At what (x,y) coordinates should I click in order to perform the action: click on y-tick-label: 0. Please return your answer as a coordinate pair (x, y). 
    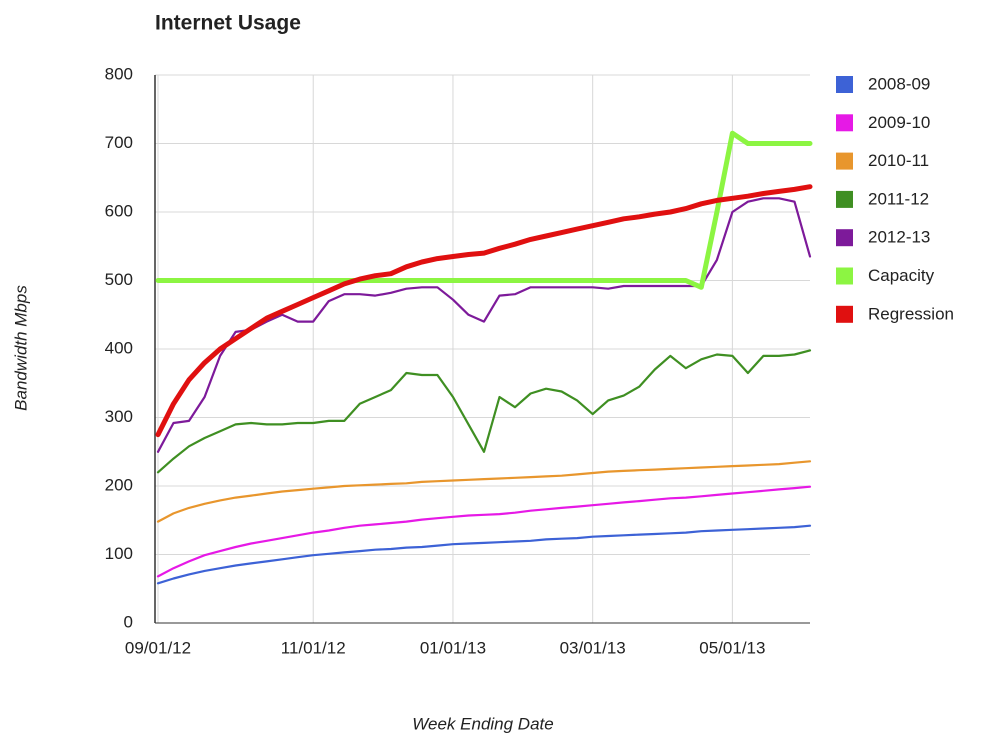
    Looking at the image, I should click on (128, 621).